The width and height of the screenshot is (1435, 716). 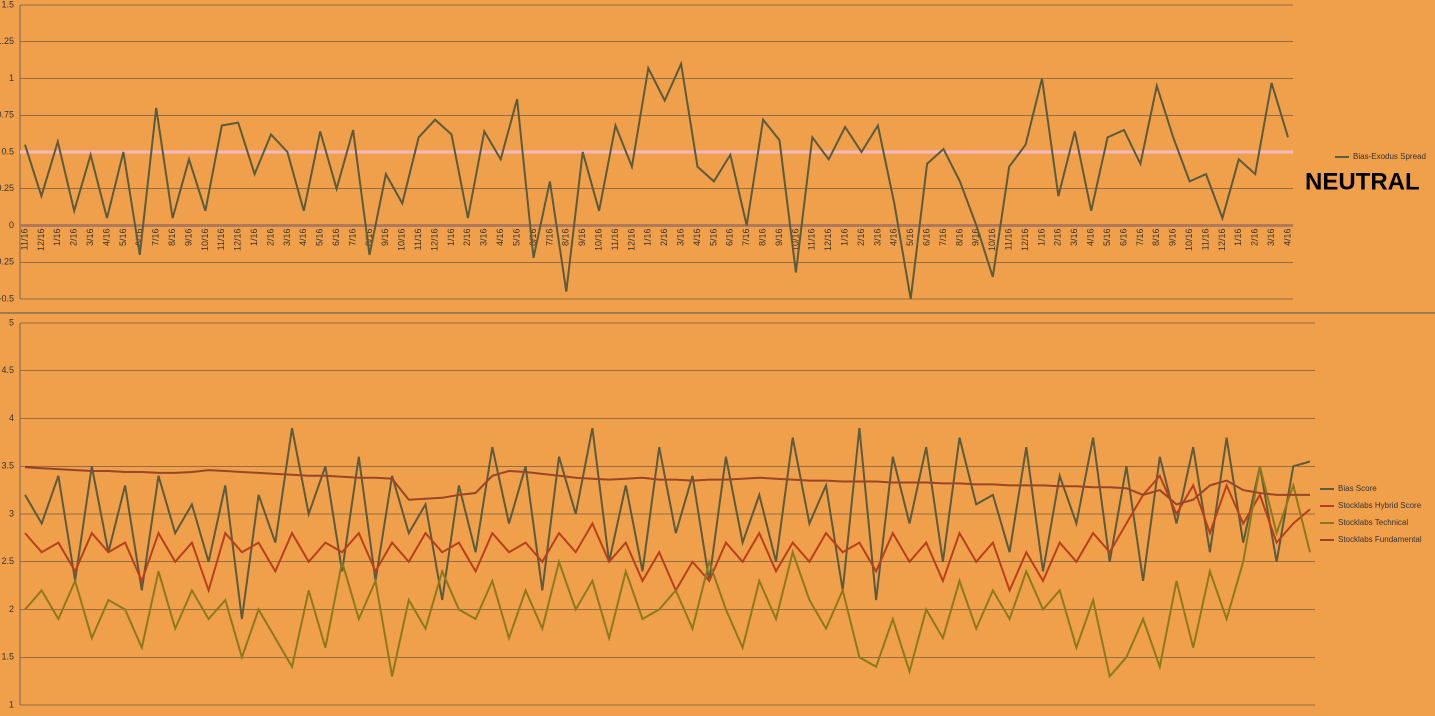 I want to click on y-tick-label: 0.75, so click(x=7, y=115).